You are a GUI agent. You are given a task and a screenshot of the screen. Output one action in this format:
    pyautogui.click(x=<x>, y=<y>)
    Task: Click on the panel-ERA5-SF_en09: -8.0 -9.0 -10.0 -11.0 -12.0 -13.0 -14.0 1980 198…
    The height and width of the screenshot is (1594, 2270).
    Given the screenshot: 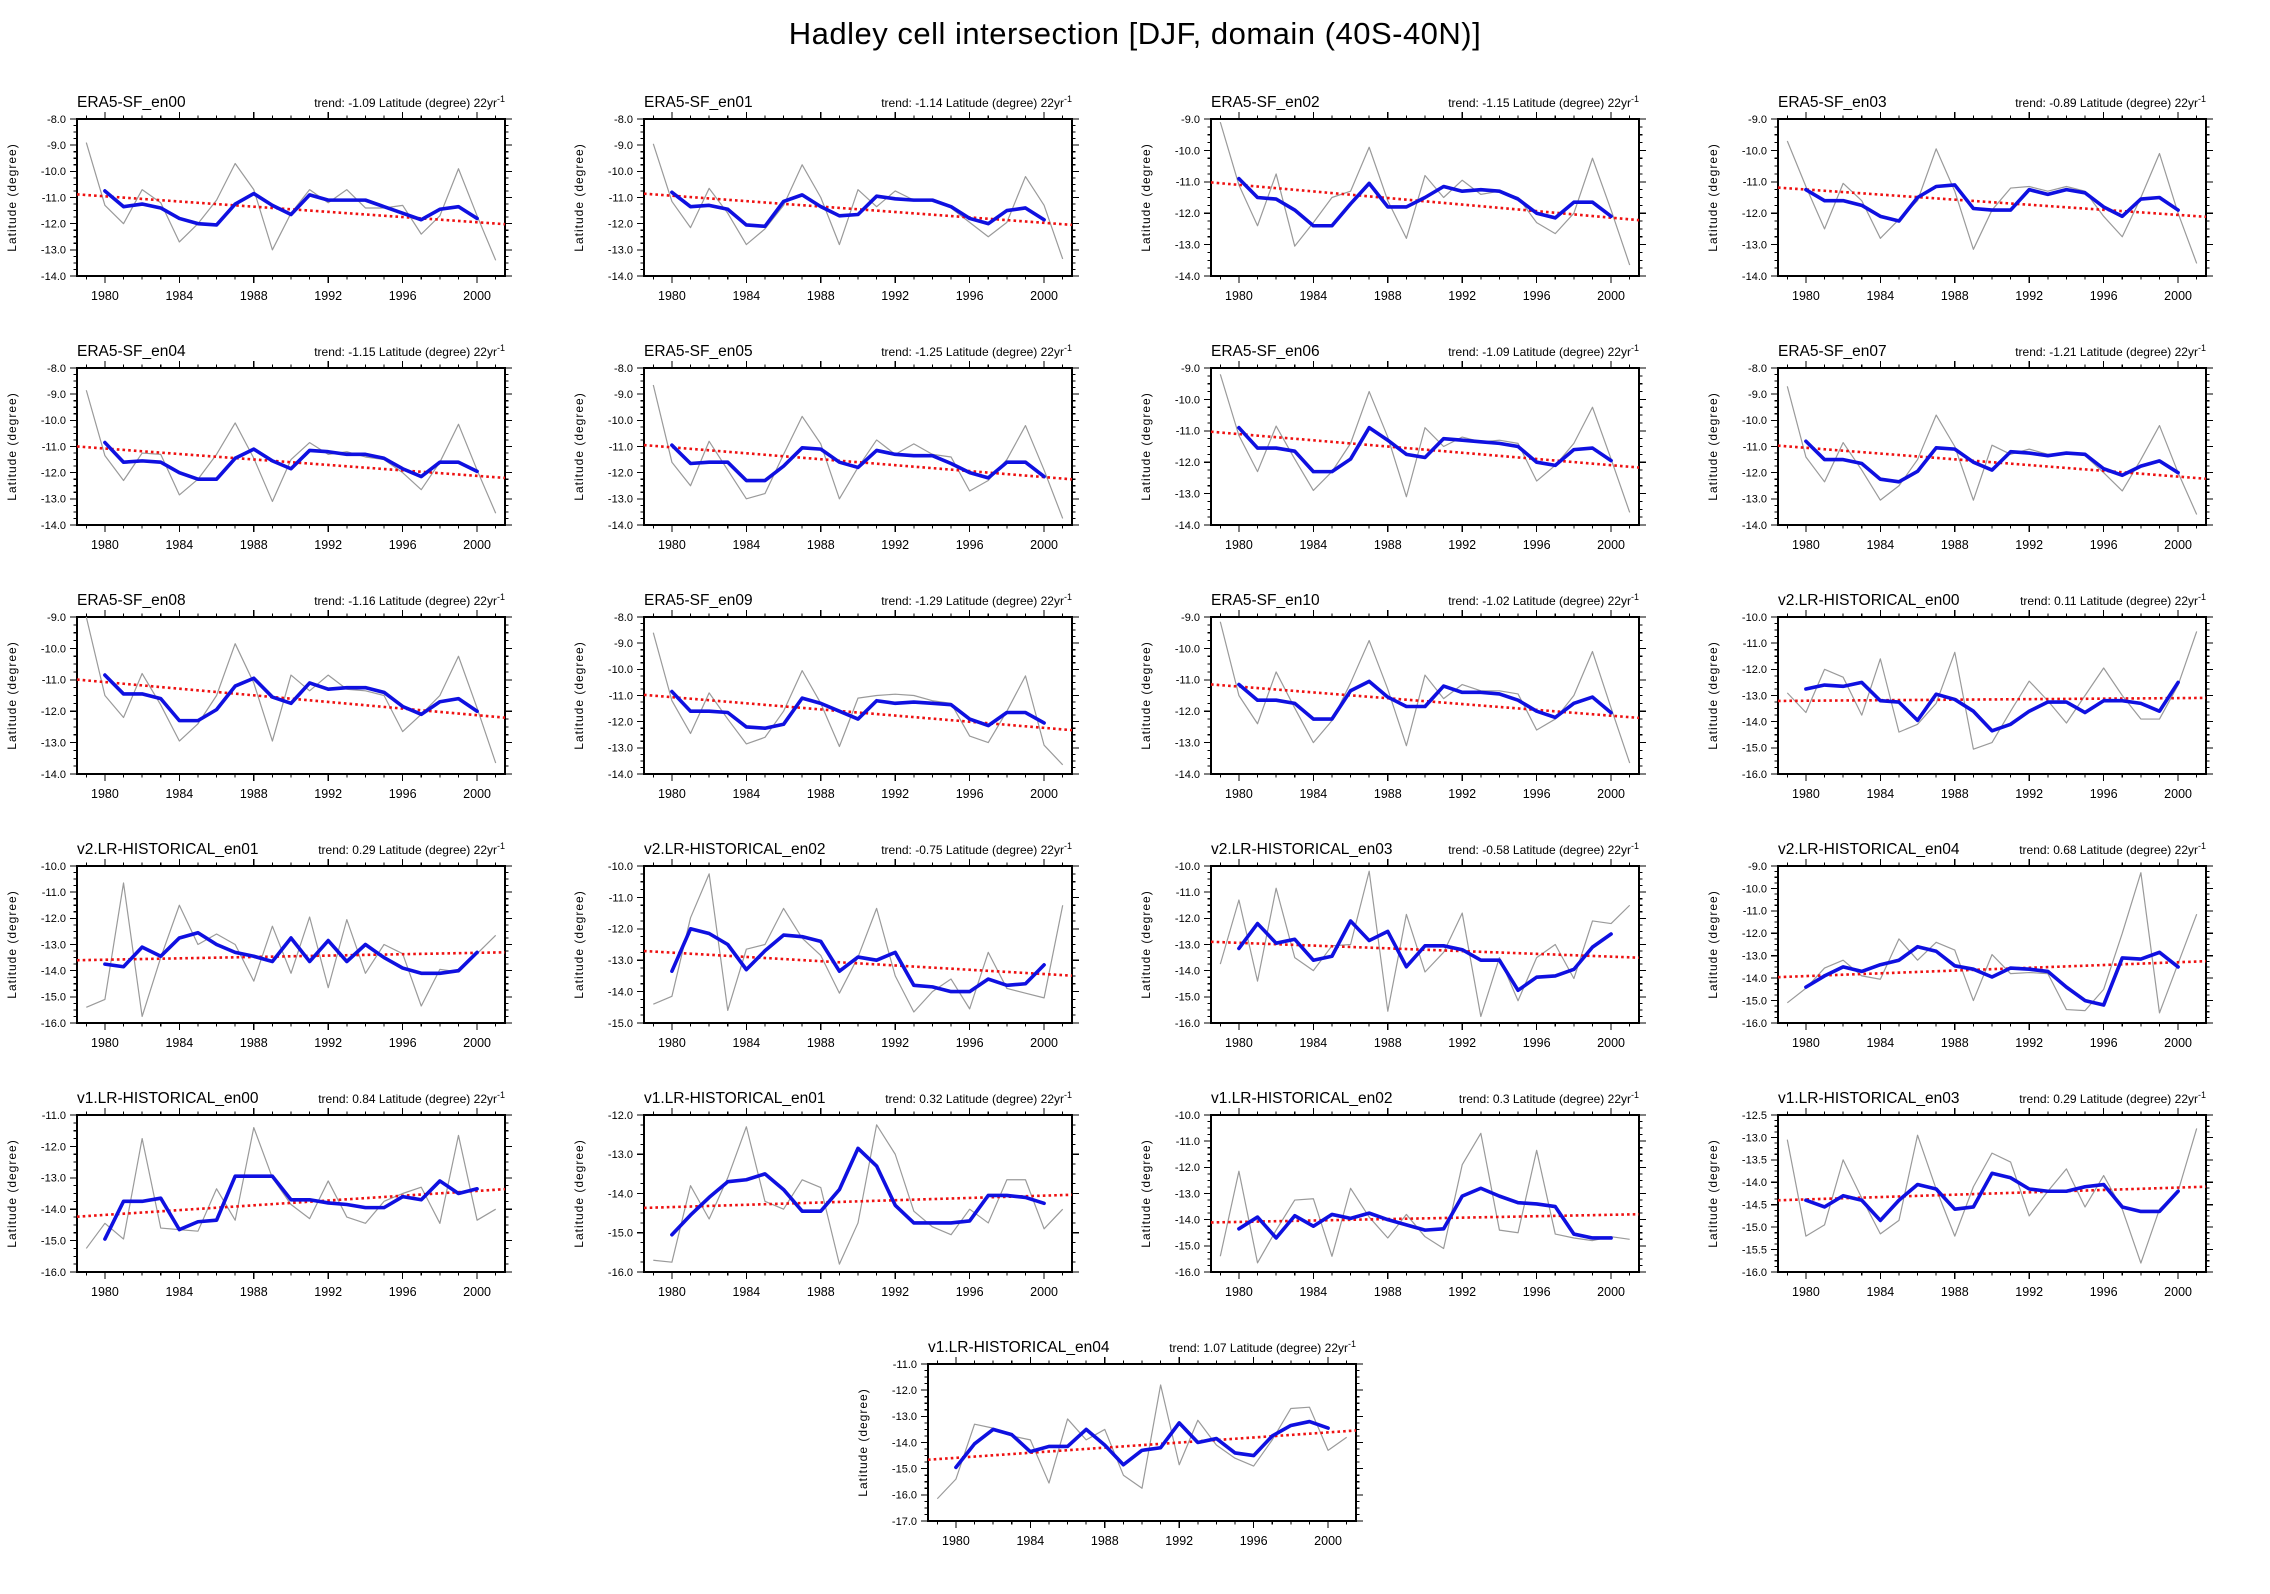 What is the action you would take?
    pyautogui.click(x=851, y=694)
    